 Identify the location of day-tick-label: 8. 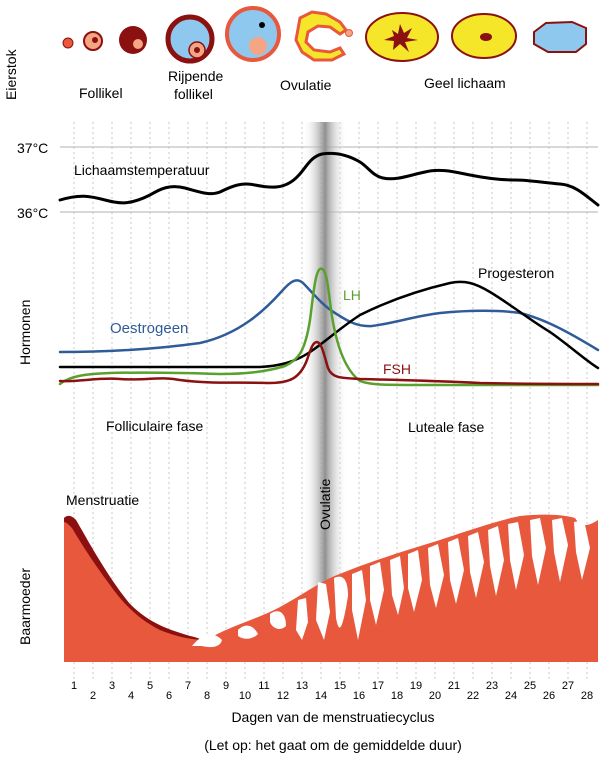
(207, 696).